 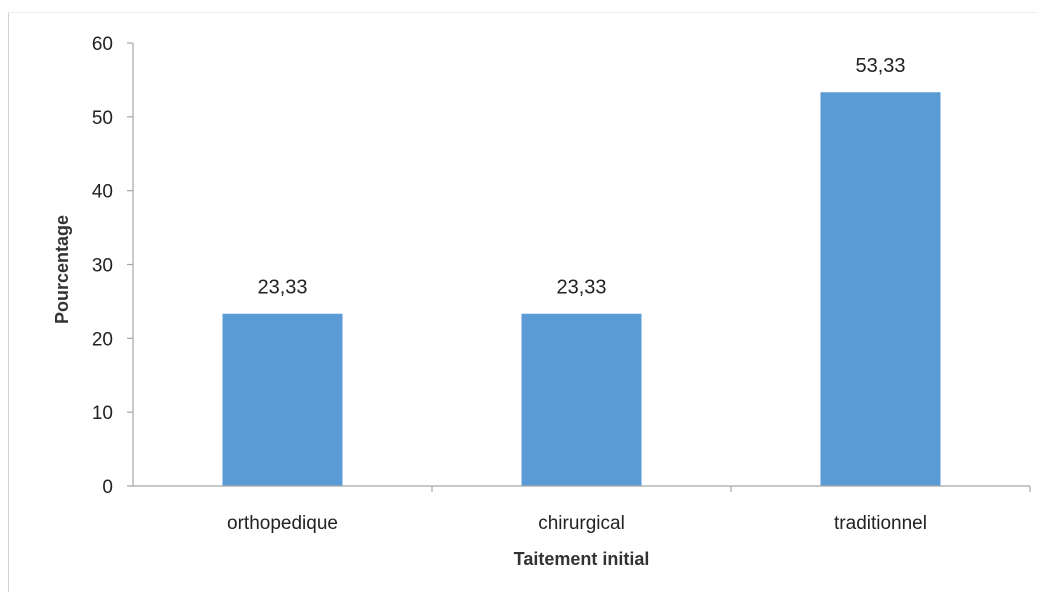 What do you see at coordinates (282, 399) in the screenshot?
I see `bar-orthopedique` at bounding box center [282, 399].